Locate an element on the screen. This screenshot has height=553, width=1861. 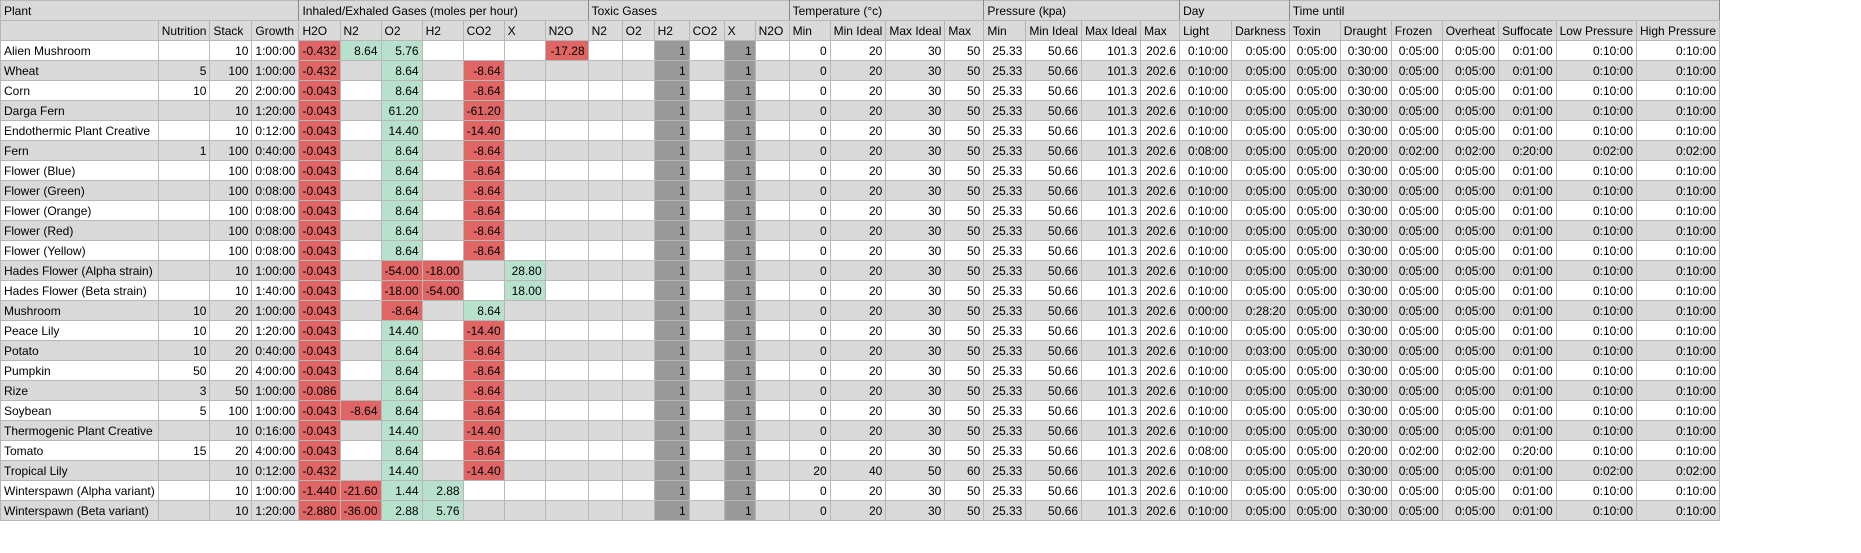
column-header: Min is located at coordinates (1005, 30).